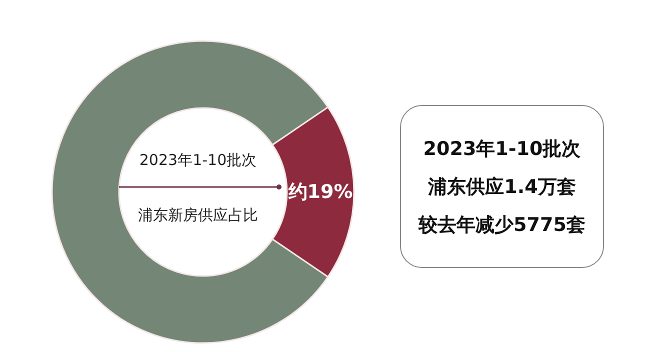 This screenshot has width=660, height=352. What do you see at coordinates (502, 225) in the screenshot?
I see `text: 较去年减少5775套` at bounding box center [502, 225].